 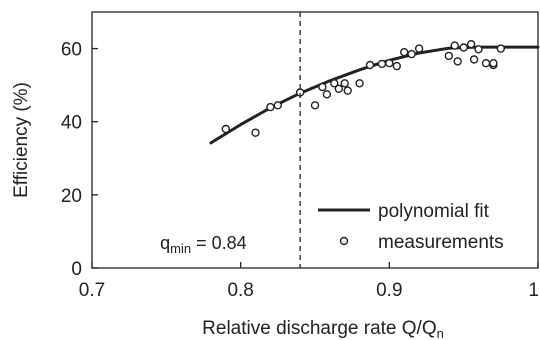 I want to click on legend-label-measurements: measurements, so click(x=441, y=242).